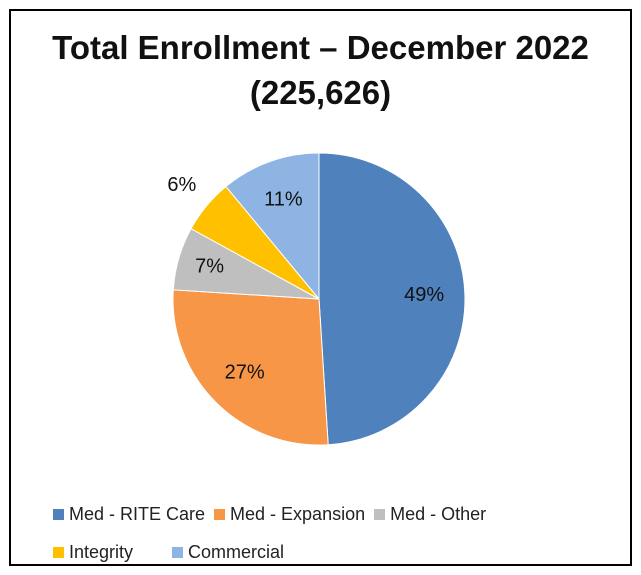 This screenshot has height=575, width=641. Describe the element at coordinates (283, 199) in the screenshot. I see `pie-label-commercial: 11%` at that location.